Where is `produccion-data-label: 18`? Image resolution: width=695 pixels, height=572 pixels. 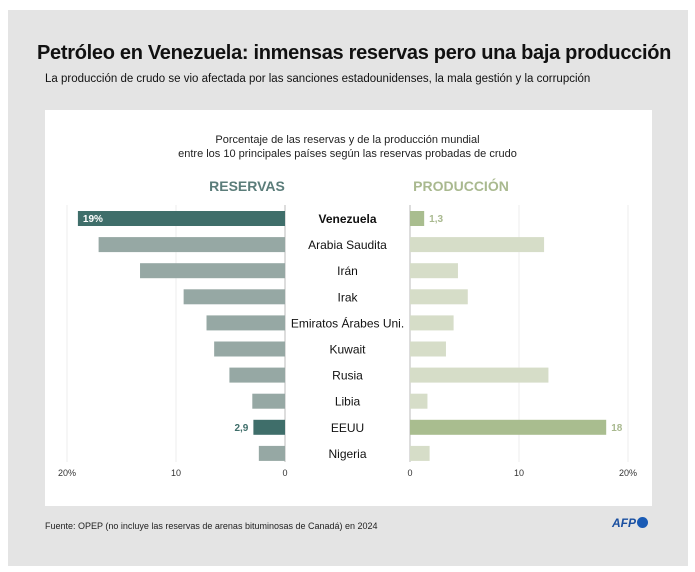 produccion-data-label: 18 is located at coordinates (617, 428).